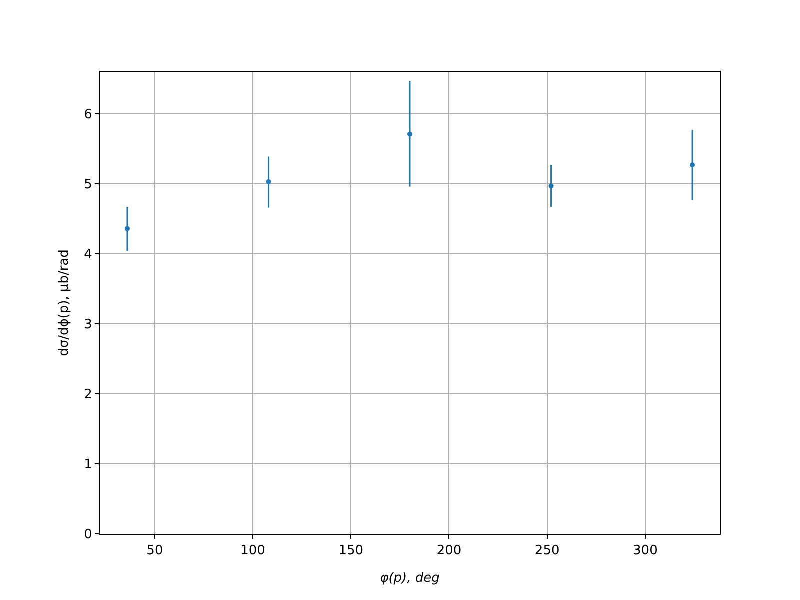 Image resolution: width=800 pixels, height=600 pixels. I want to click on y-tick-label: 3, so click(88, 325).